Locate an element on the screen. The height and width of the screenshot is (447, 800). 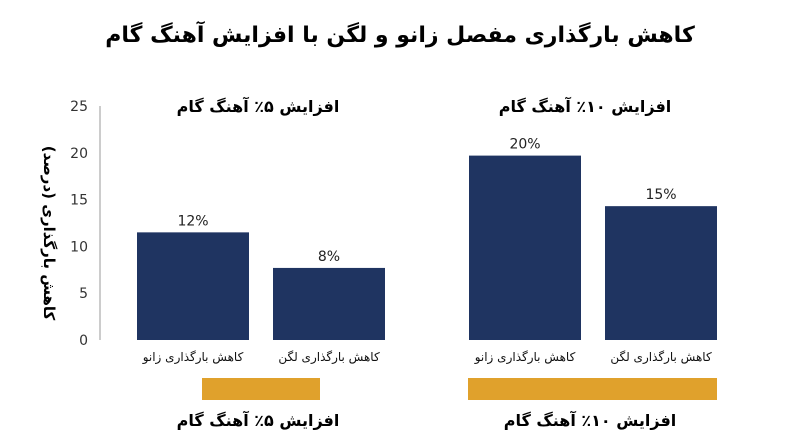
y-tick-label: 25 is located at coordinates (79, 107).